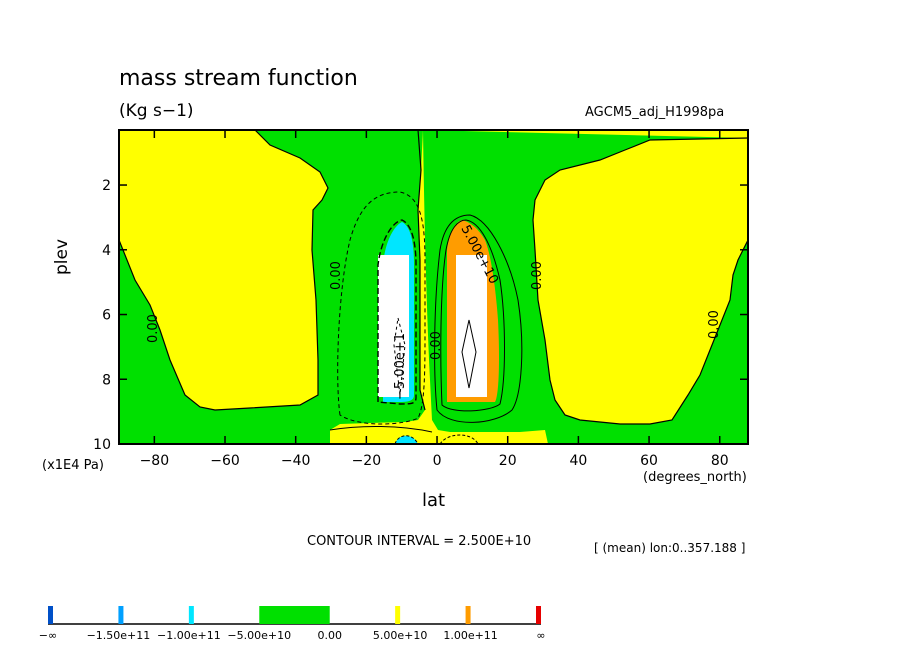 This screenshot has height=654, width=904. I want to click on contour-line-north-outer, so click(478, 318).